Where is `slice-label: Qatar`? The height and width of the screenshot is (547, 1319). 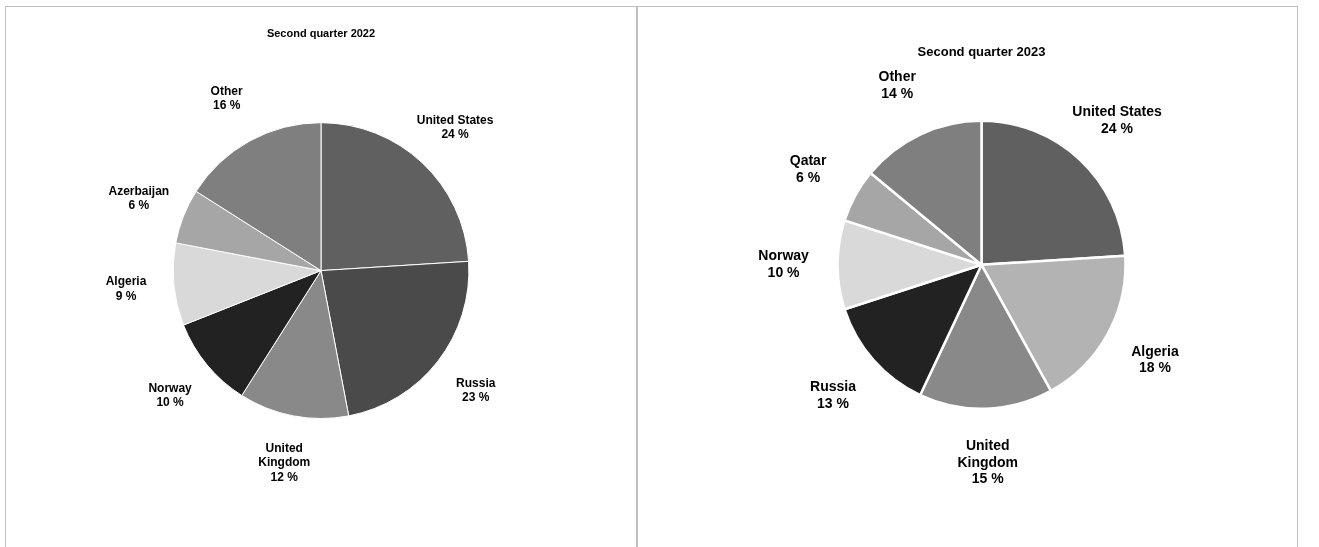 slice-label: Qatar is located at coordinates (808, 159).